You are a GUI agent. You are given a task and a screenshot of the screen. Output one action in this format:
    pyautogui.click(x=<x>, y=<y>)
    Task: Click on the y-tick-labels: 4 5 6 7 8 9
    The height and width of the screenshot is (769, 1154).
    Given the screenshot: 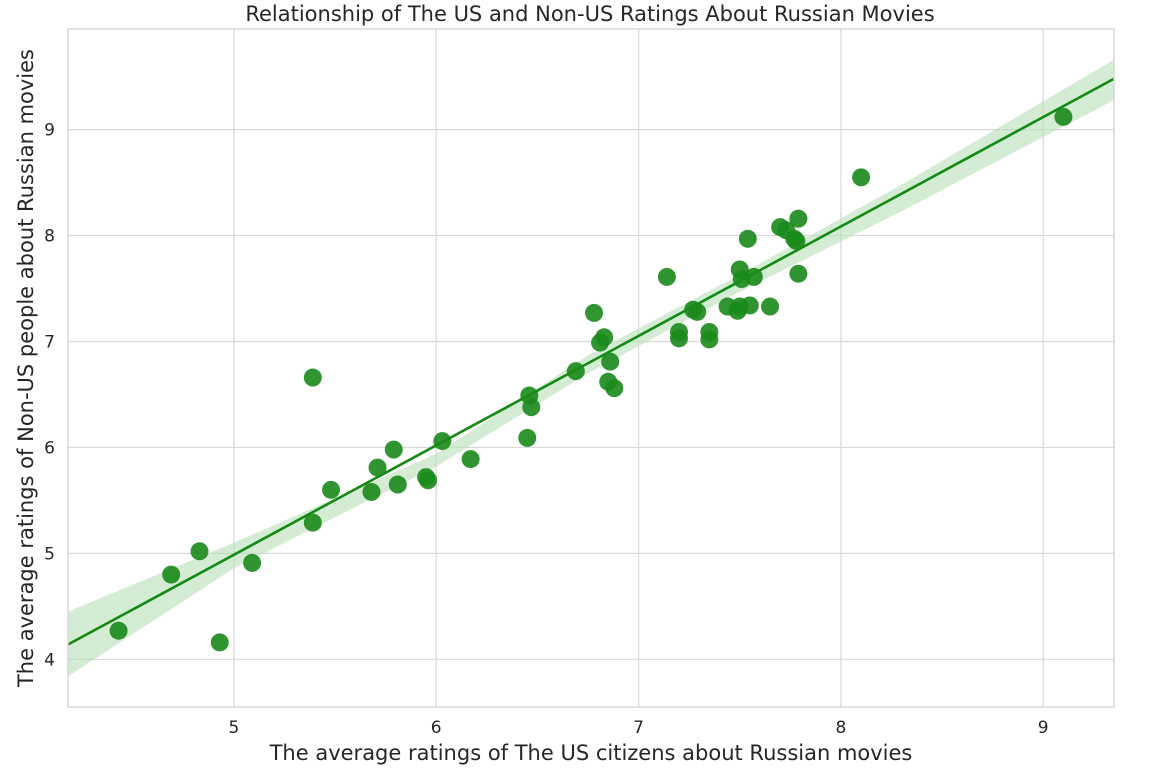 What is the action you would take?
    pyautogui.click(x=49, y=396)
    